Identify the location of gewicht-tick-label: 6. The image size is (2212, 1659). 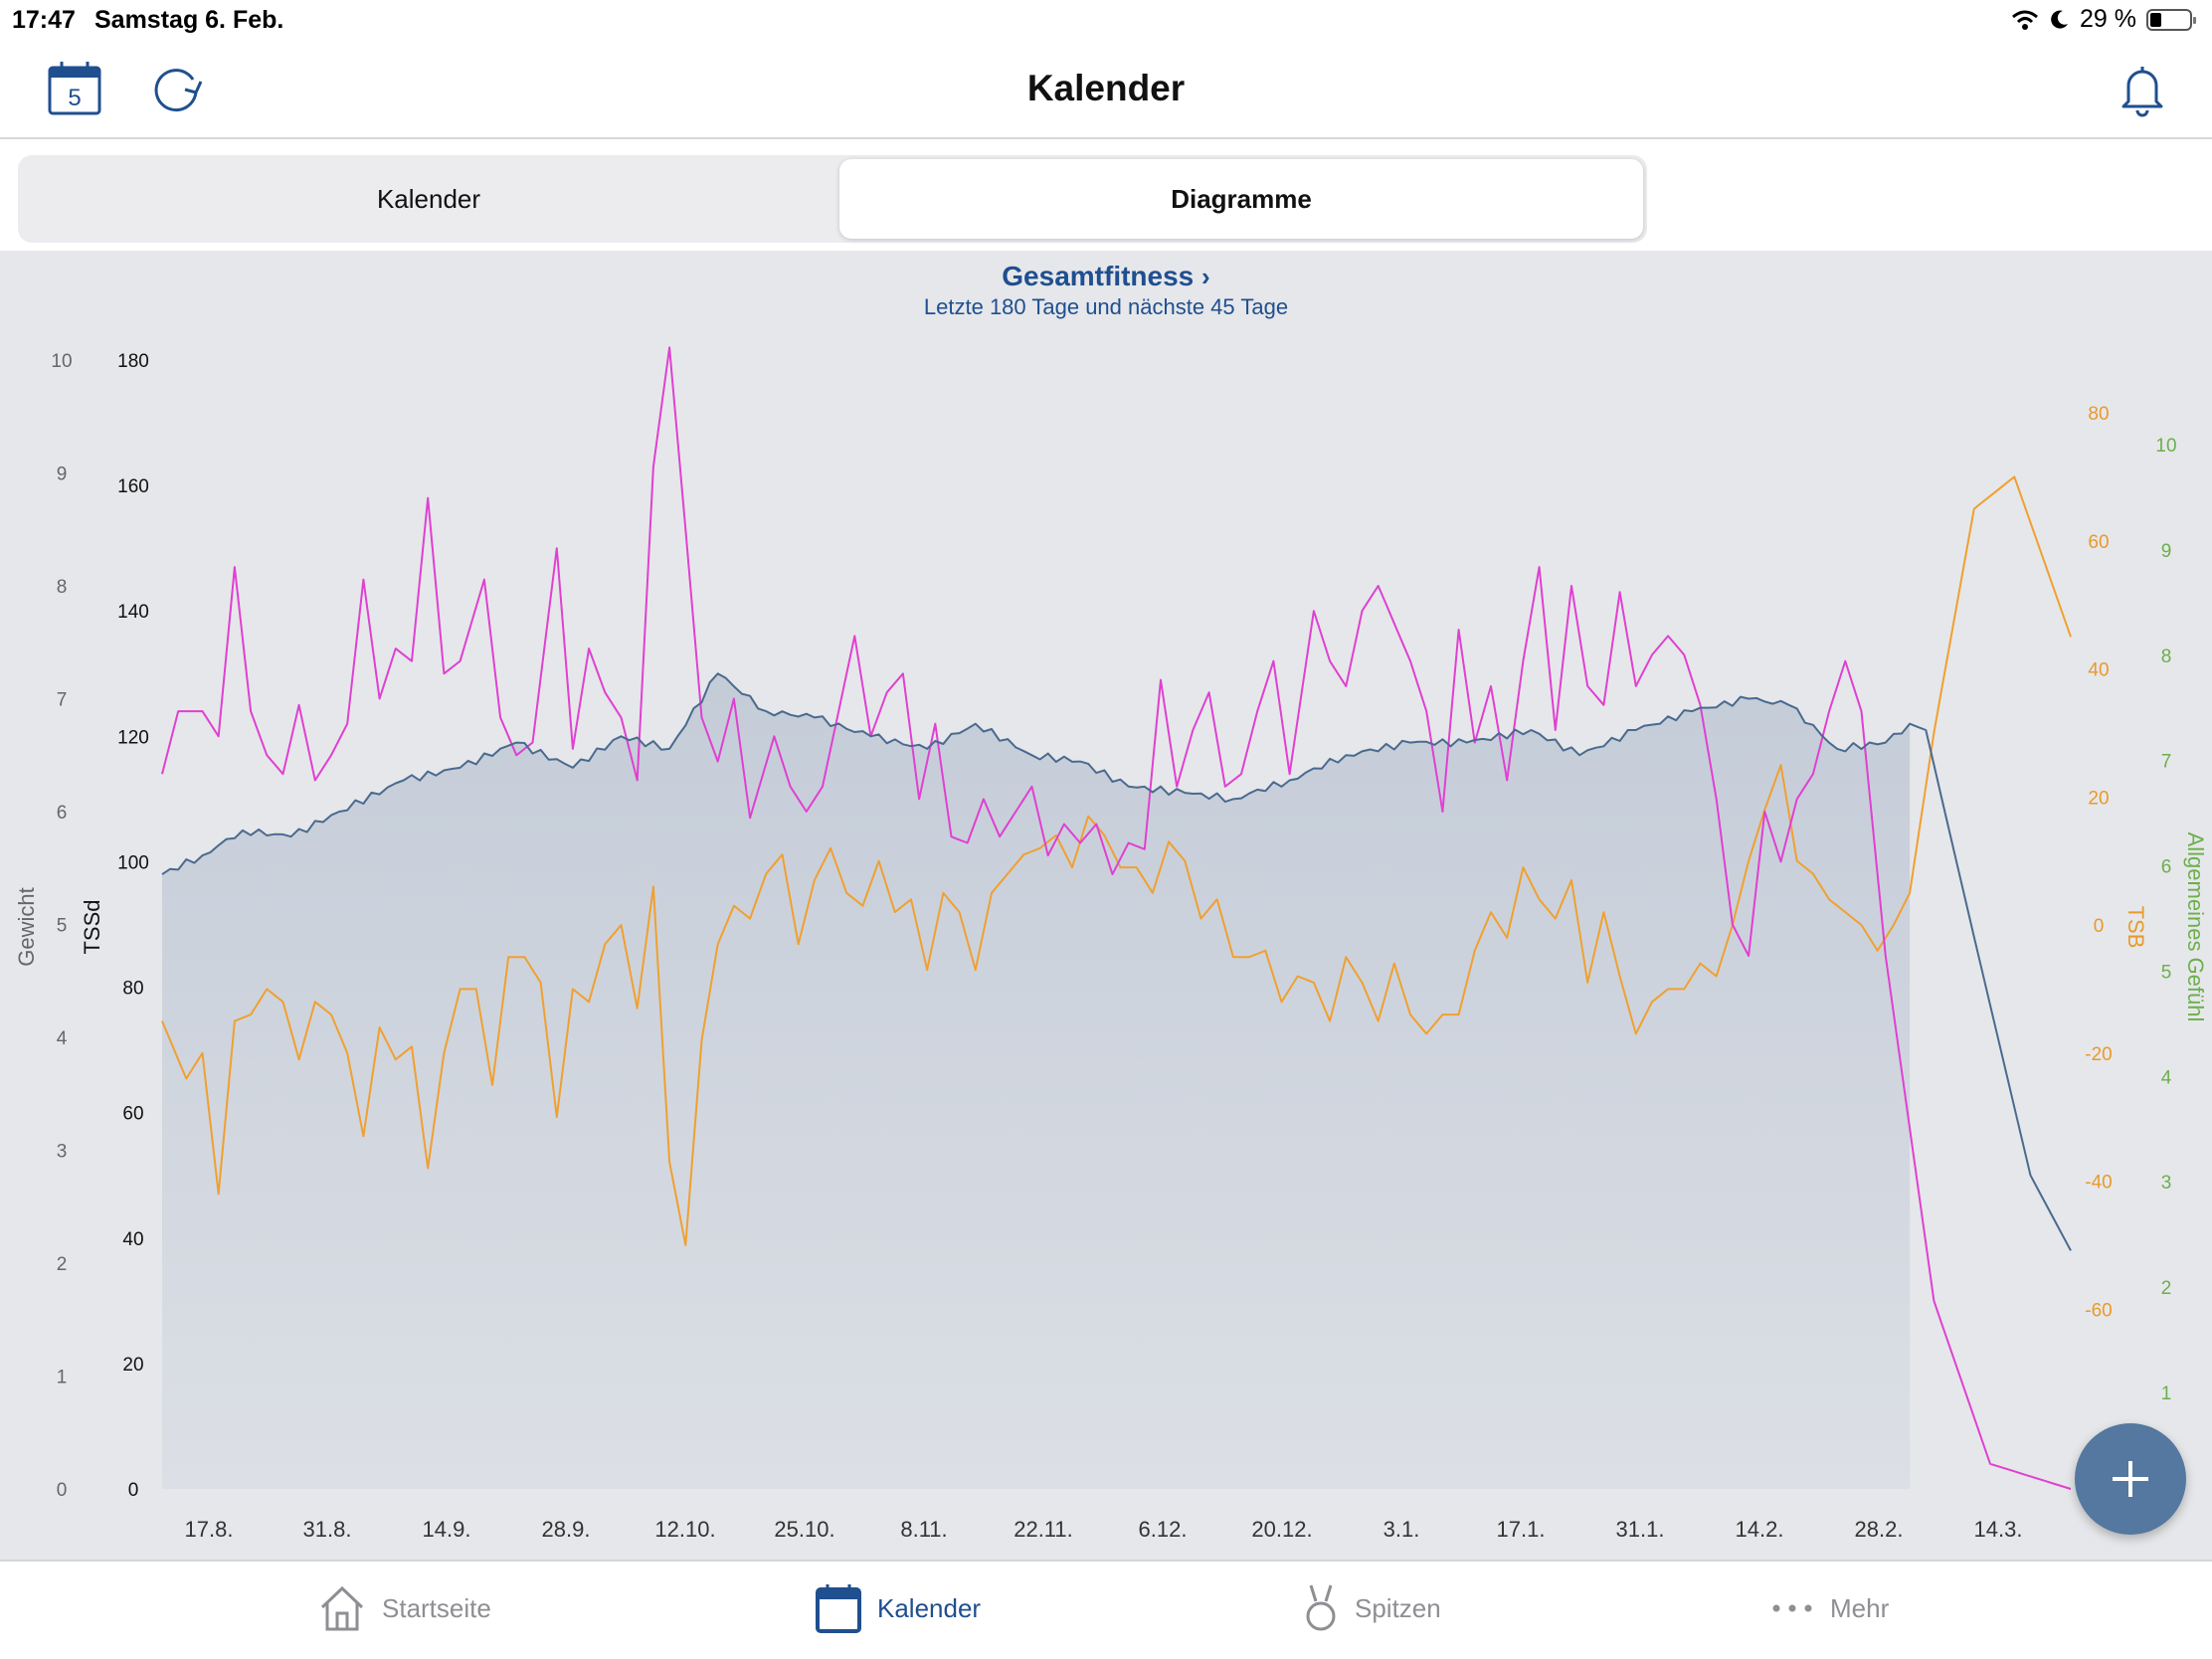
(62, 813).